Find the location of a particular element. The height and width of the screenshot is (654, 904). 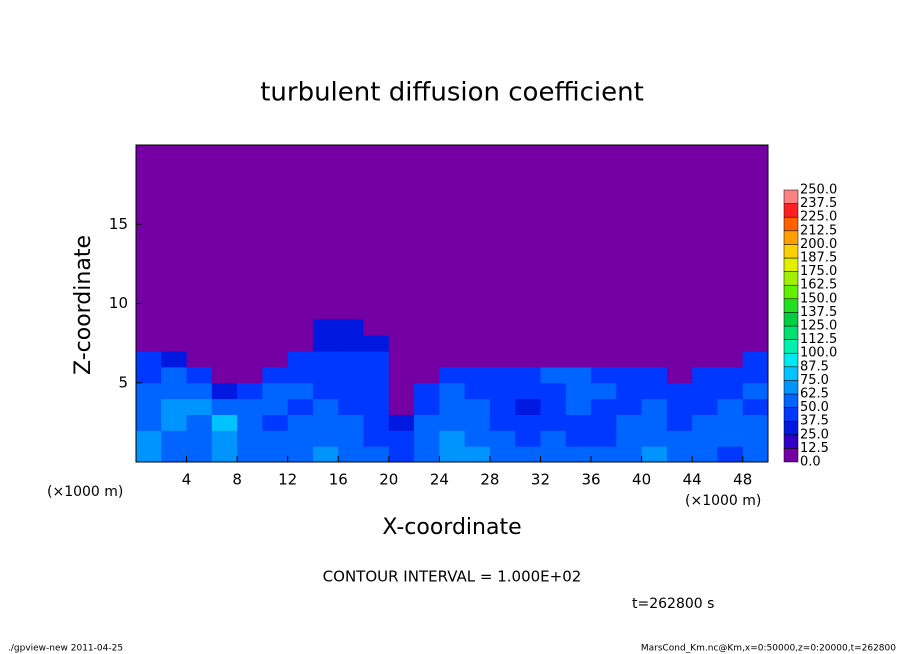

colorbar-label: 125.0 is located at coordinates (818, 326).